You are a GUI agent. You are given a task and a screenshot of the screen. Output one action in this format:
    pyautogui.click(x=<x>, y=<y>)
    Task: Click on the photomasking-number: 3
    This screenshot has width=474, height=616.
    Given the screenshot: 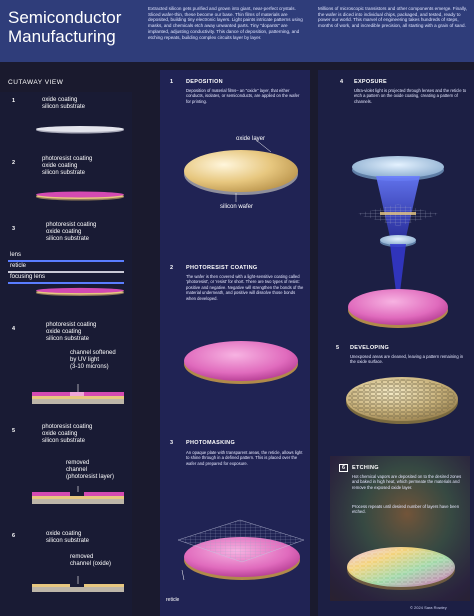 What is the action you would take?
    pyautogui.click(x=172, y=443)
    